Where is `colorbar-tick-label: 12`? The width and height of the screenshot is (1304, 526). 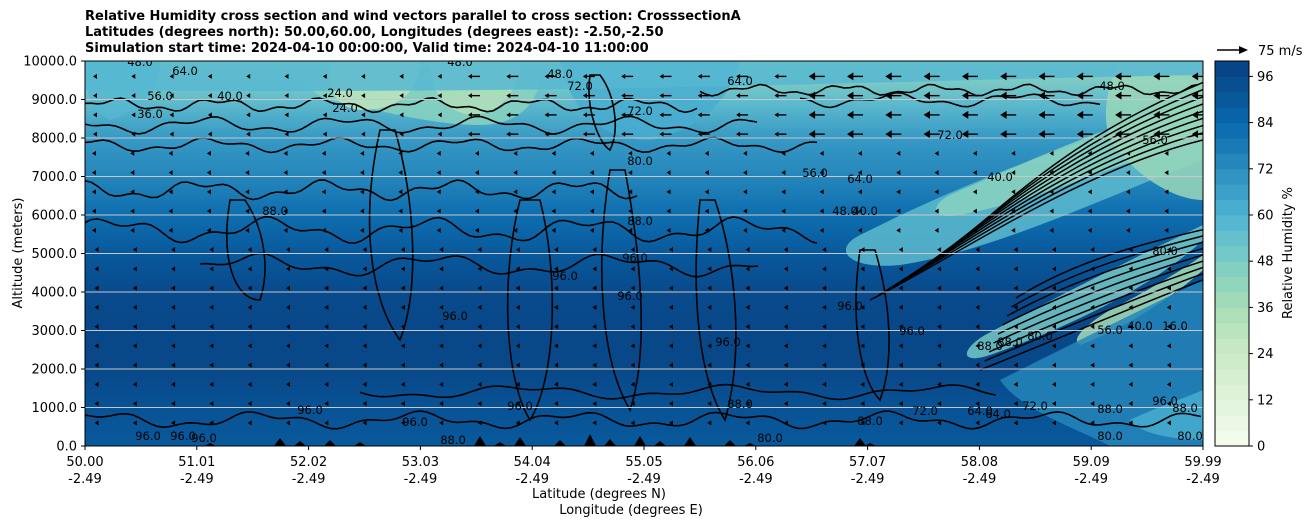 colorbar-tick-label: 12 is located at coordinates (1265, 400).